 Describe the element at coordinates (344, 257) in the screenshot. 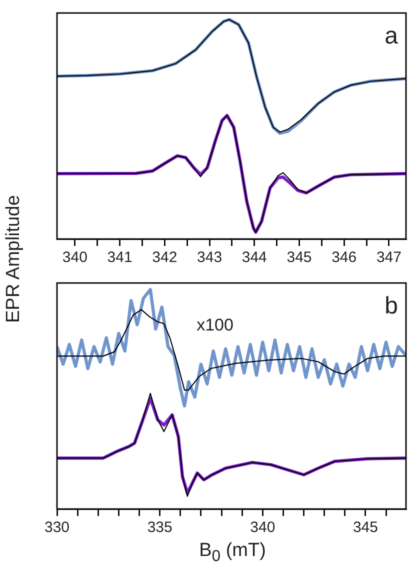

I see `x-tick-label: 346` at that location.